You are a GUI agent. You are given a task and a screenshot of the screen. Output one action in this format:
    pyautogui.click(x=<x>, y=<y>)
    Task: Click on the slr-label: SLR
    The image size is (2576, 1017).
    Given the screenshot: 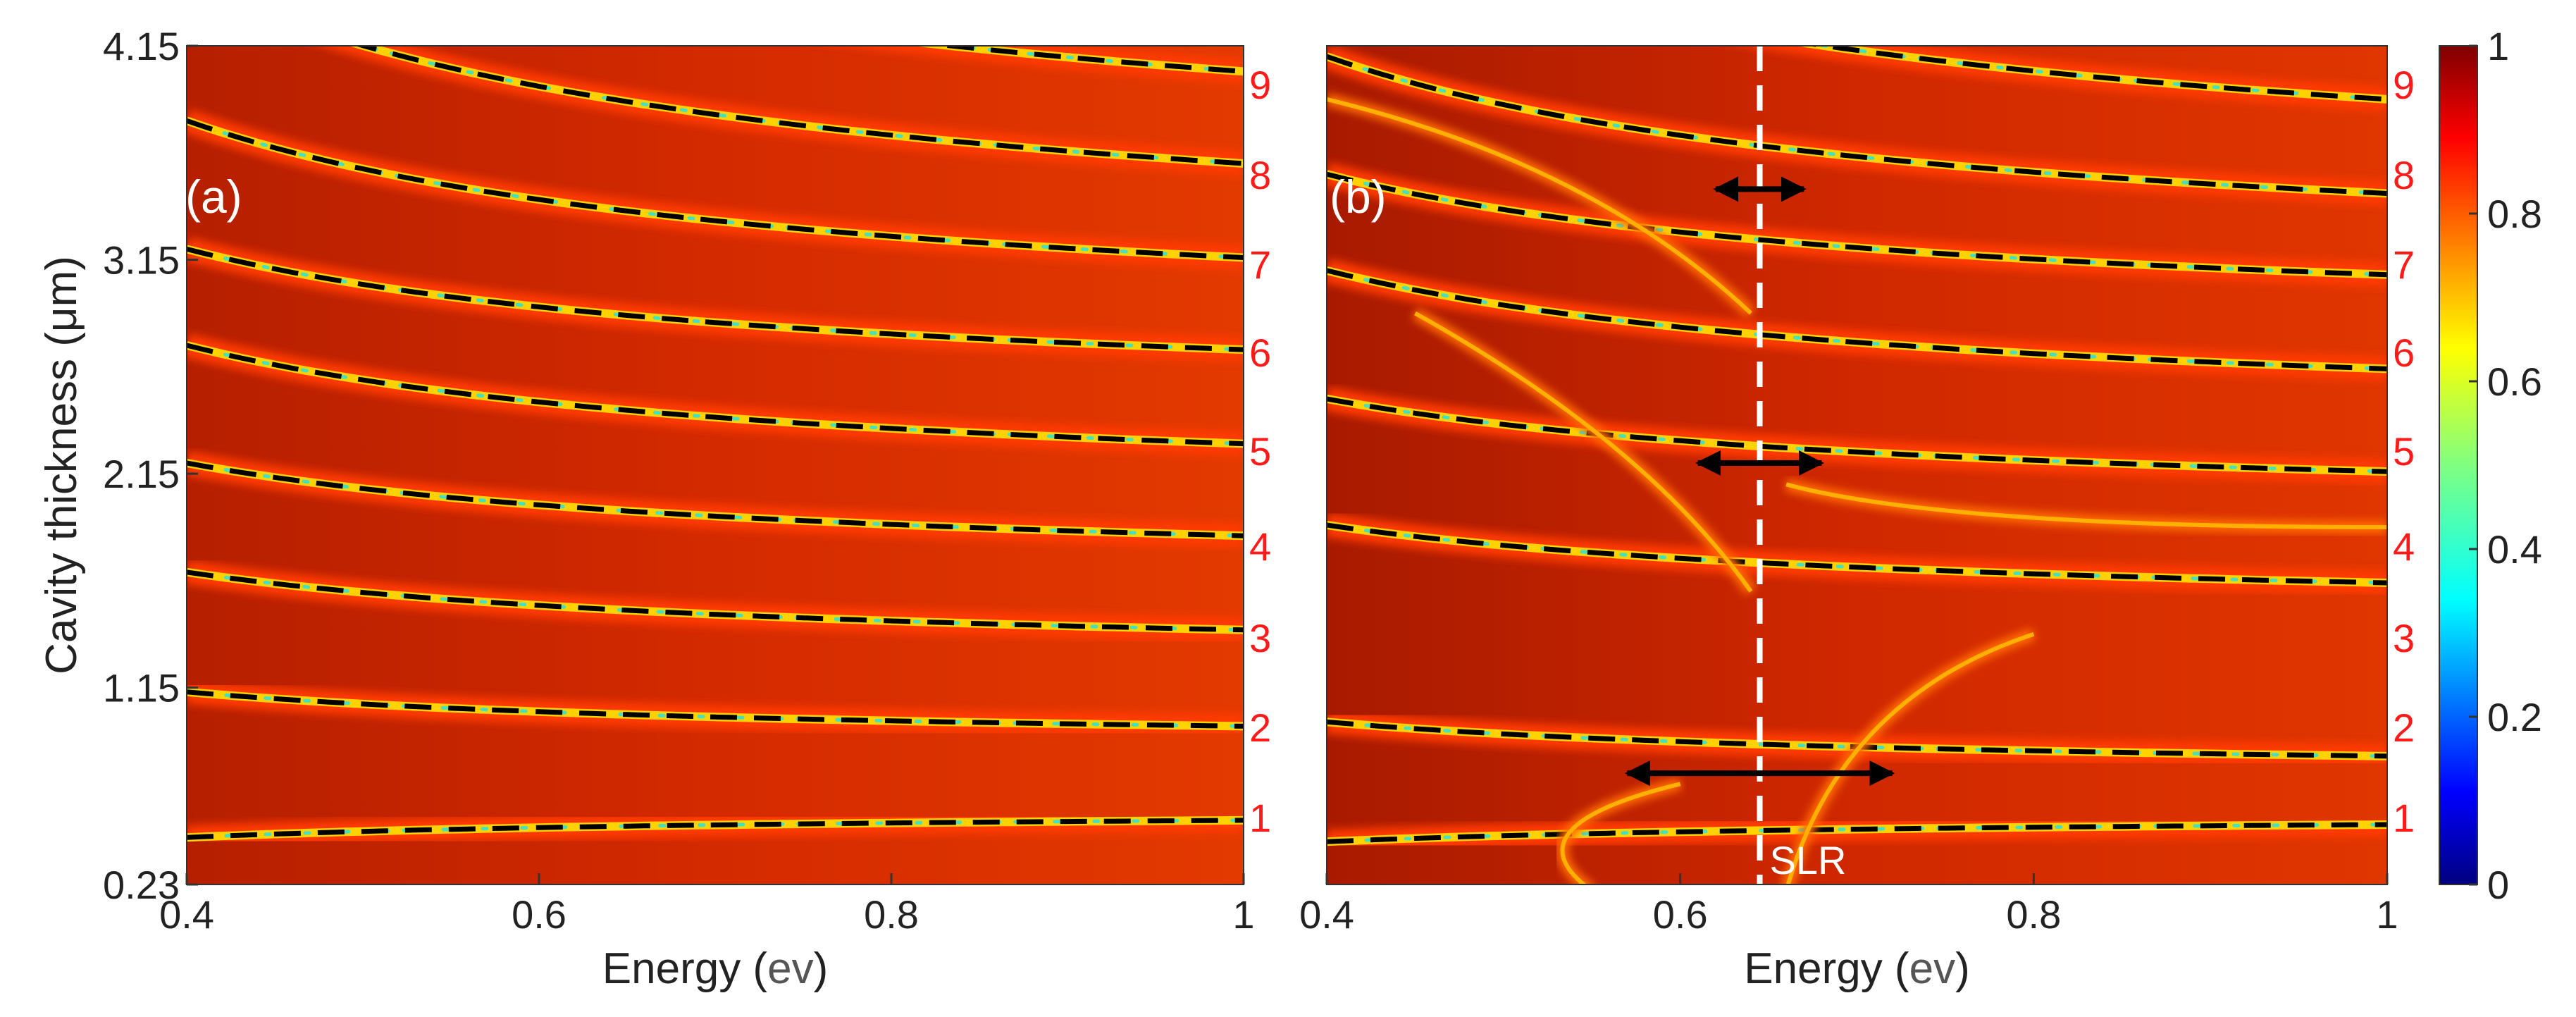 What is the action you would take?
    pyautogui.click(x=1808, y=860)
    